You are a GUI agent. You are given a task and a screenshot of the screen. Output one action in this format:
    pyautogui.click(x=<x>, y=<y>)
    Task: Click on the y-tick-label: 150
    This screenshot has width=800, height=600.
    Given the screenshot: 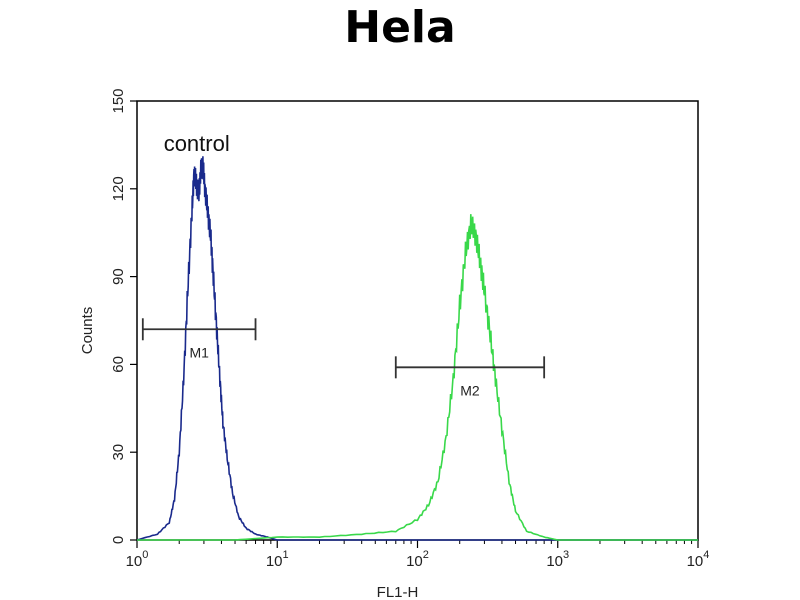 What is the action you would take?
    pyautogui.click(x=118, y=100)
    